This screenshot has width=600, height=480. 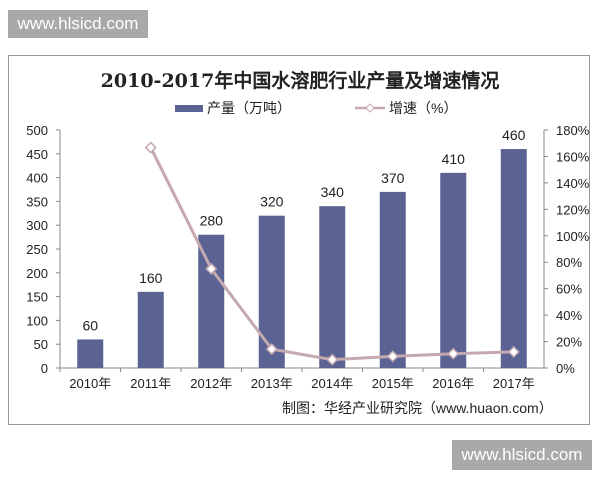 I want to click on x-tick-label: 2014年, so click(x=332, y=383).